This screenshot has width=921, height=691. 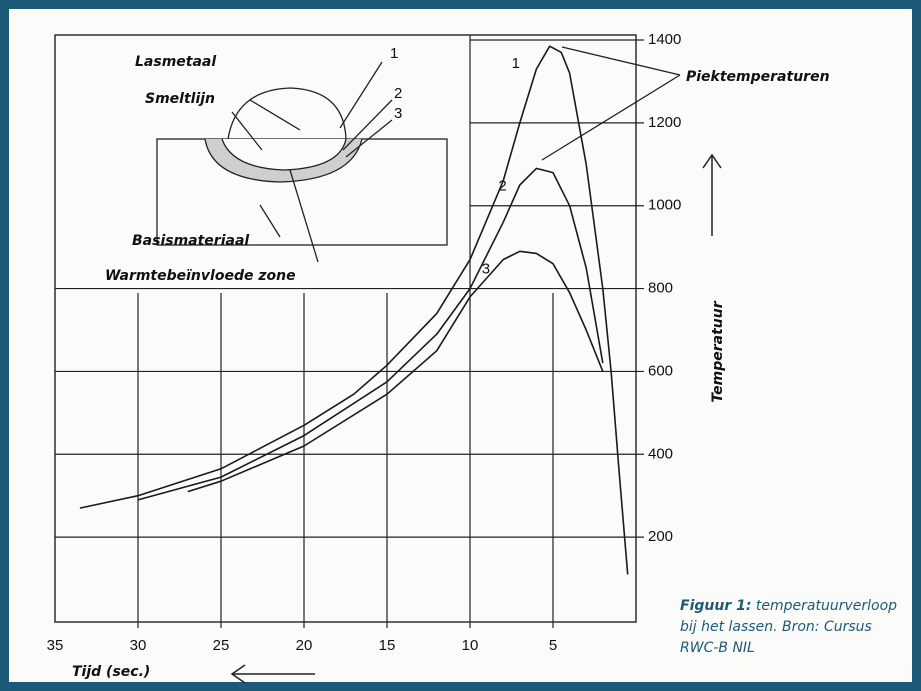 What do you see at coordinates (758, 77) in the screenshot?
I see `annotation: Piektemperaturen` at bounding box center [758, 77].